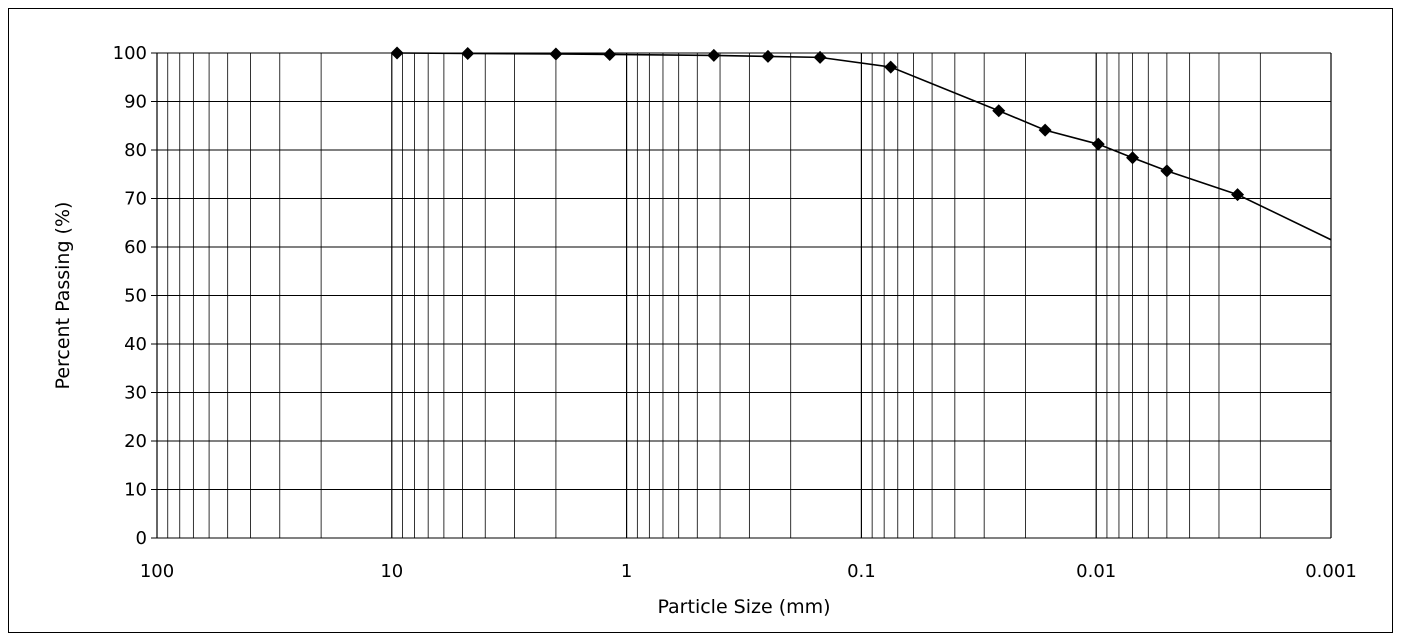 The image size is (1403, 643). What do you see at coordinates (391, 571) in the screenshot?
I see `x-tick-label: 10` at bounding box center [391, 571].